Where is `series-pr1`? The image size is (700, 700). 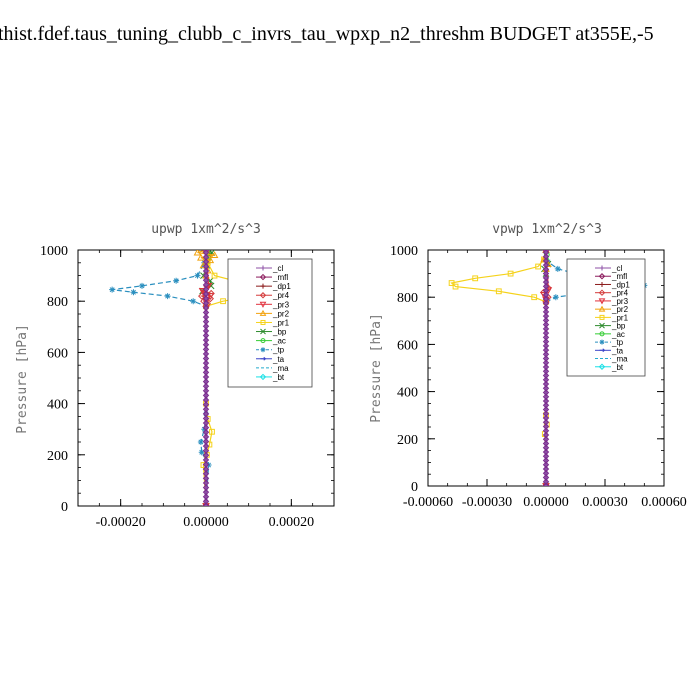
series-pr1 is located at coordinates (499, 368).